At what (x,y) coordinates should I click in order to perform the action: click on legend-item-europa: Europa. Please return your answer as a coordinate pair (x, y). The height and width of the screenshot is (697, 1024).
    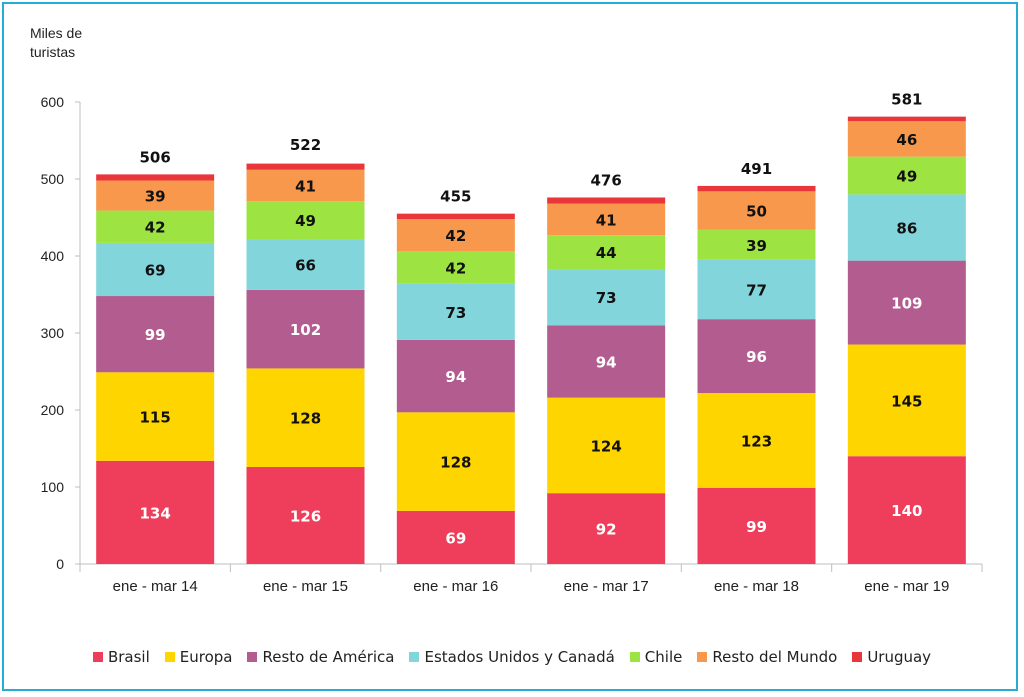
    Looking at the image, I should click on (198, 657).